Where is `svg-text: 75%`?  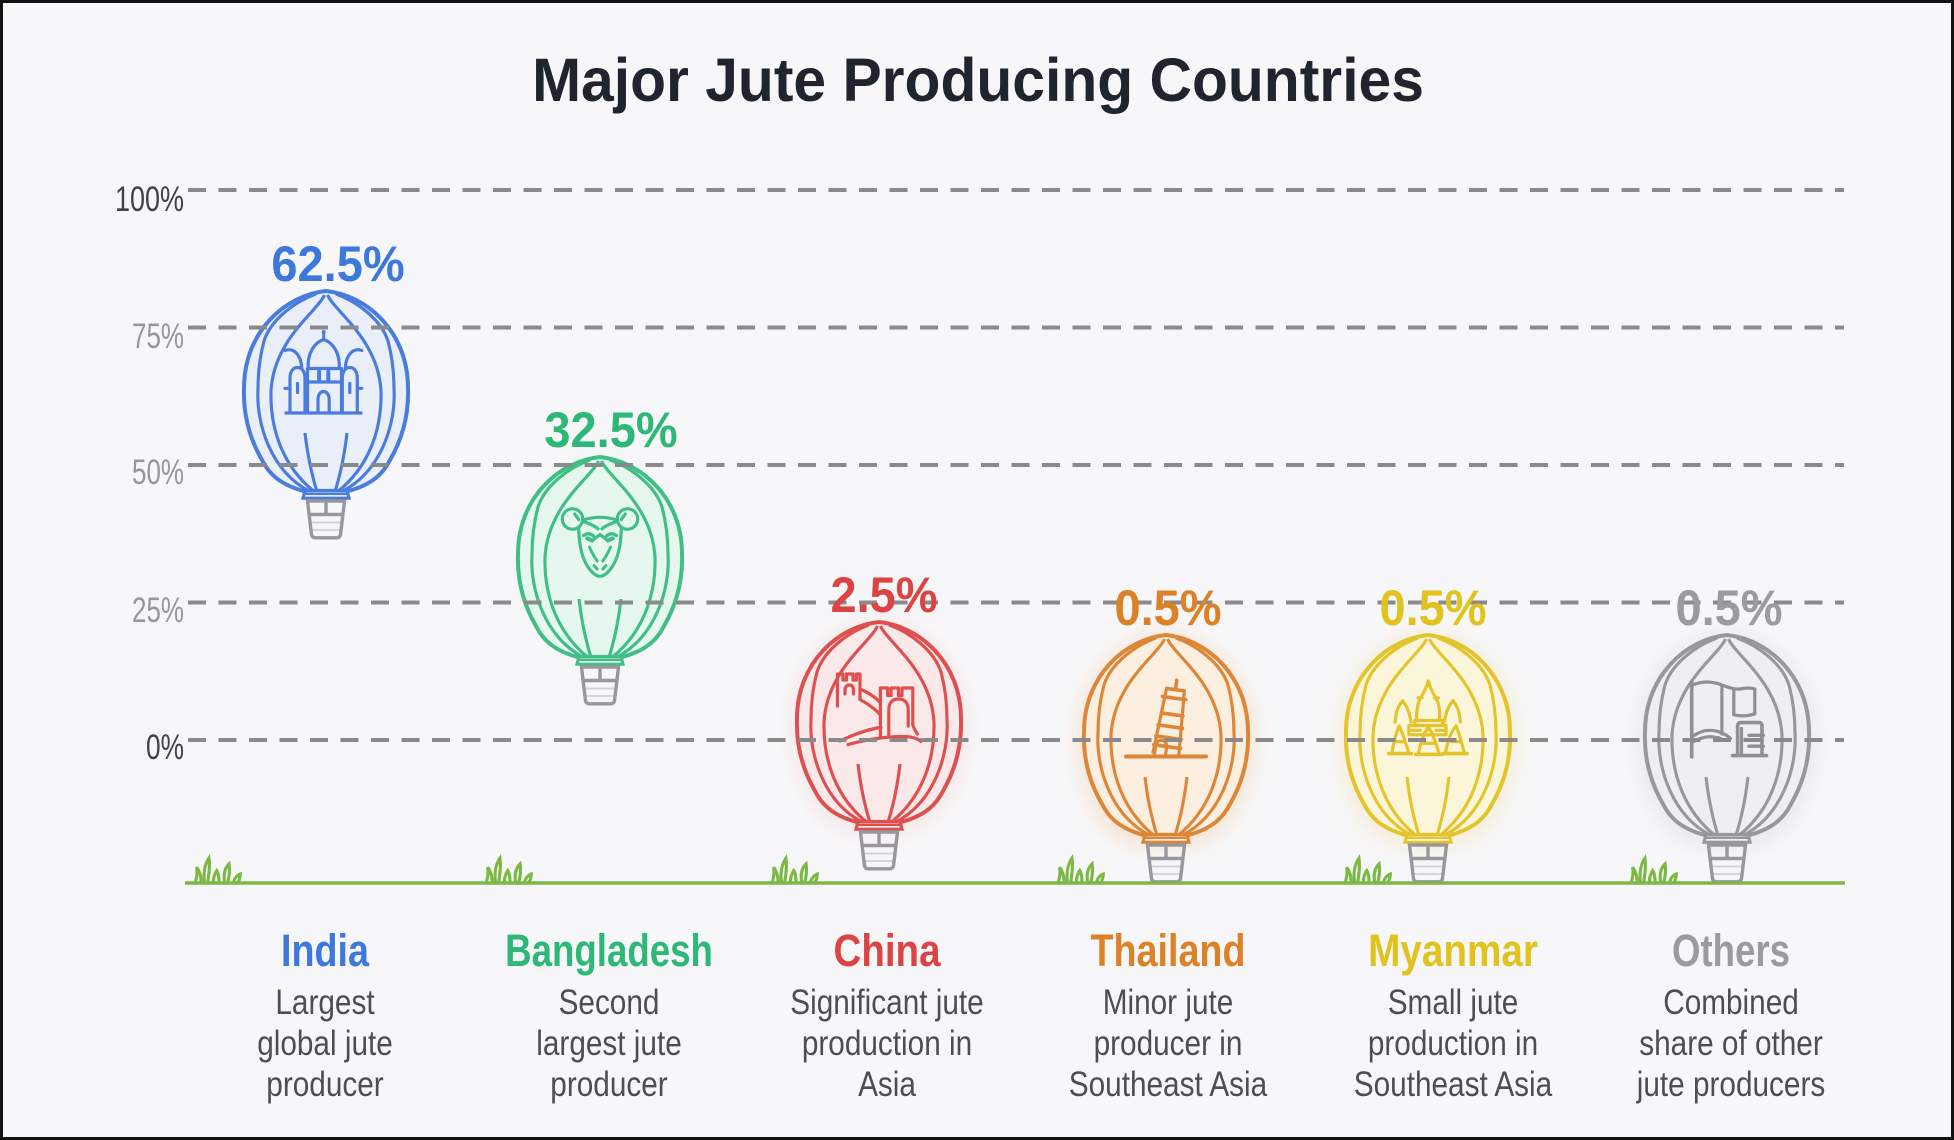
svg-text: 75% is located at coordinates (158, 336).